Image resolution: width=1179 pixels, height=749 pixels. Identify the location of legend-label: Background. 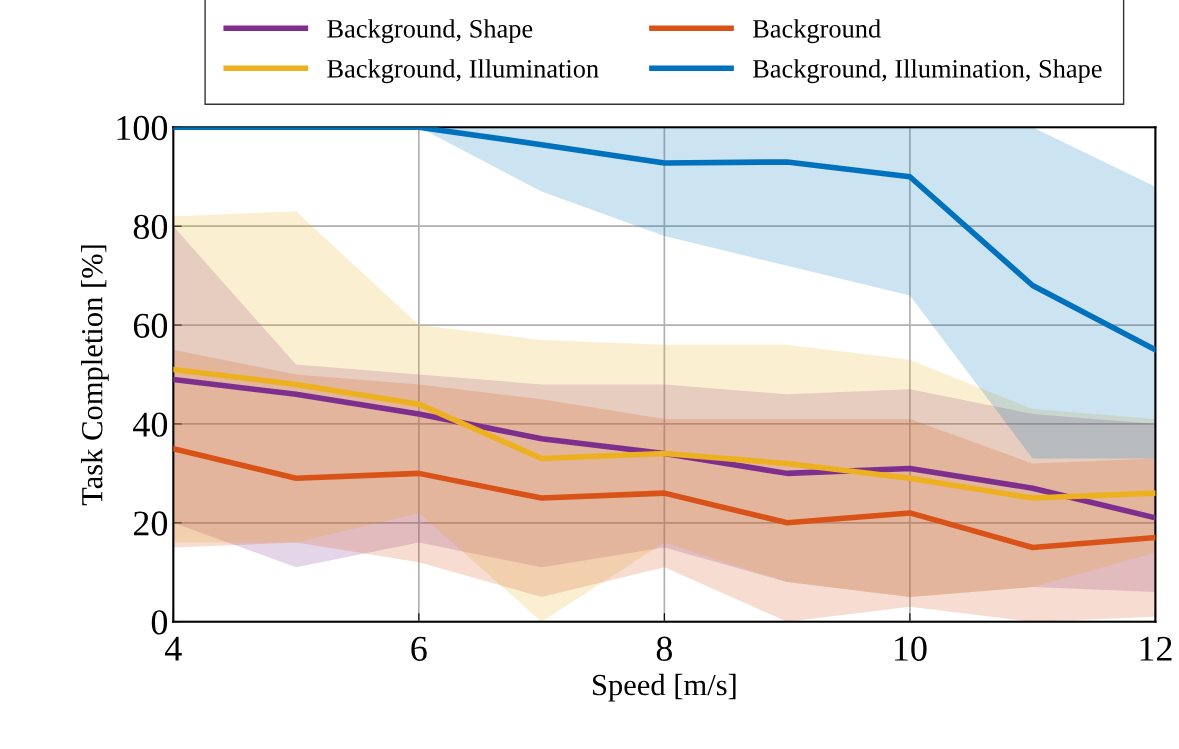
(816, 31).